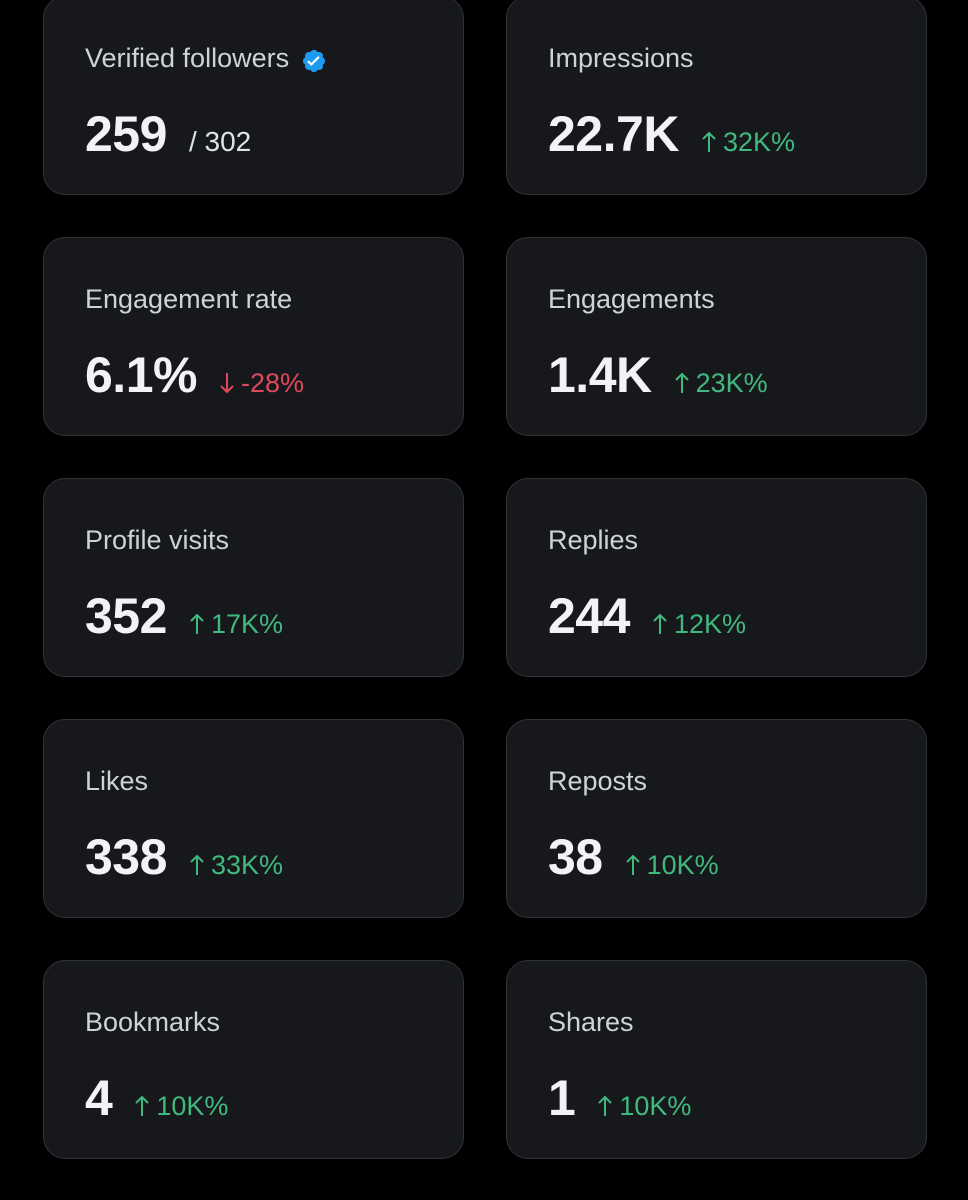 Image resolution: width=968 pixels, height=1200 pixels. What do you see at coordinates (153, 1022) in the screenshot?
I see `bookmarks-label: Bookmarks` at bounding box center [153, 1022].